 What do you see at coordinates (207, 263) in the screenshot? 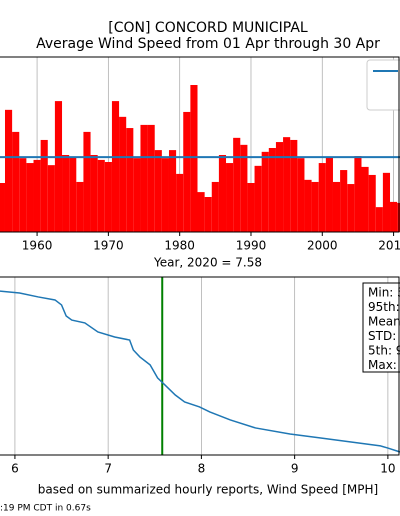
I see `x-axis-label: Year, 2020 = 7.58` at bounding box center [207, 263].